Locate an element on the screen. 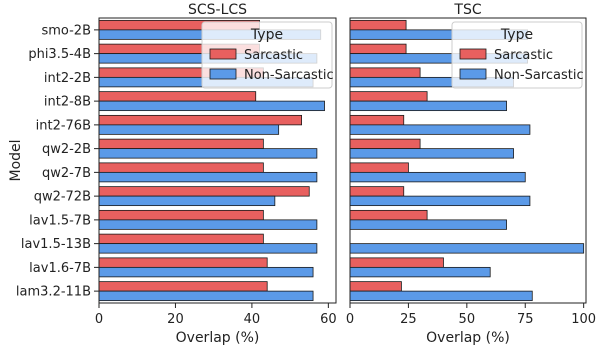 This screenshot has width=596, height=347. x-tick-label: 50 is located at coordinates (467, 319).